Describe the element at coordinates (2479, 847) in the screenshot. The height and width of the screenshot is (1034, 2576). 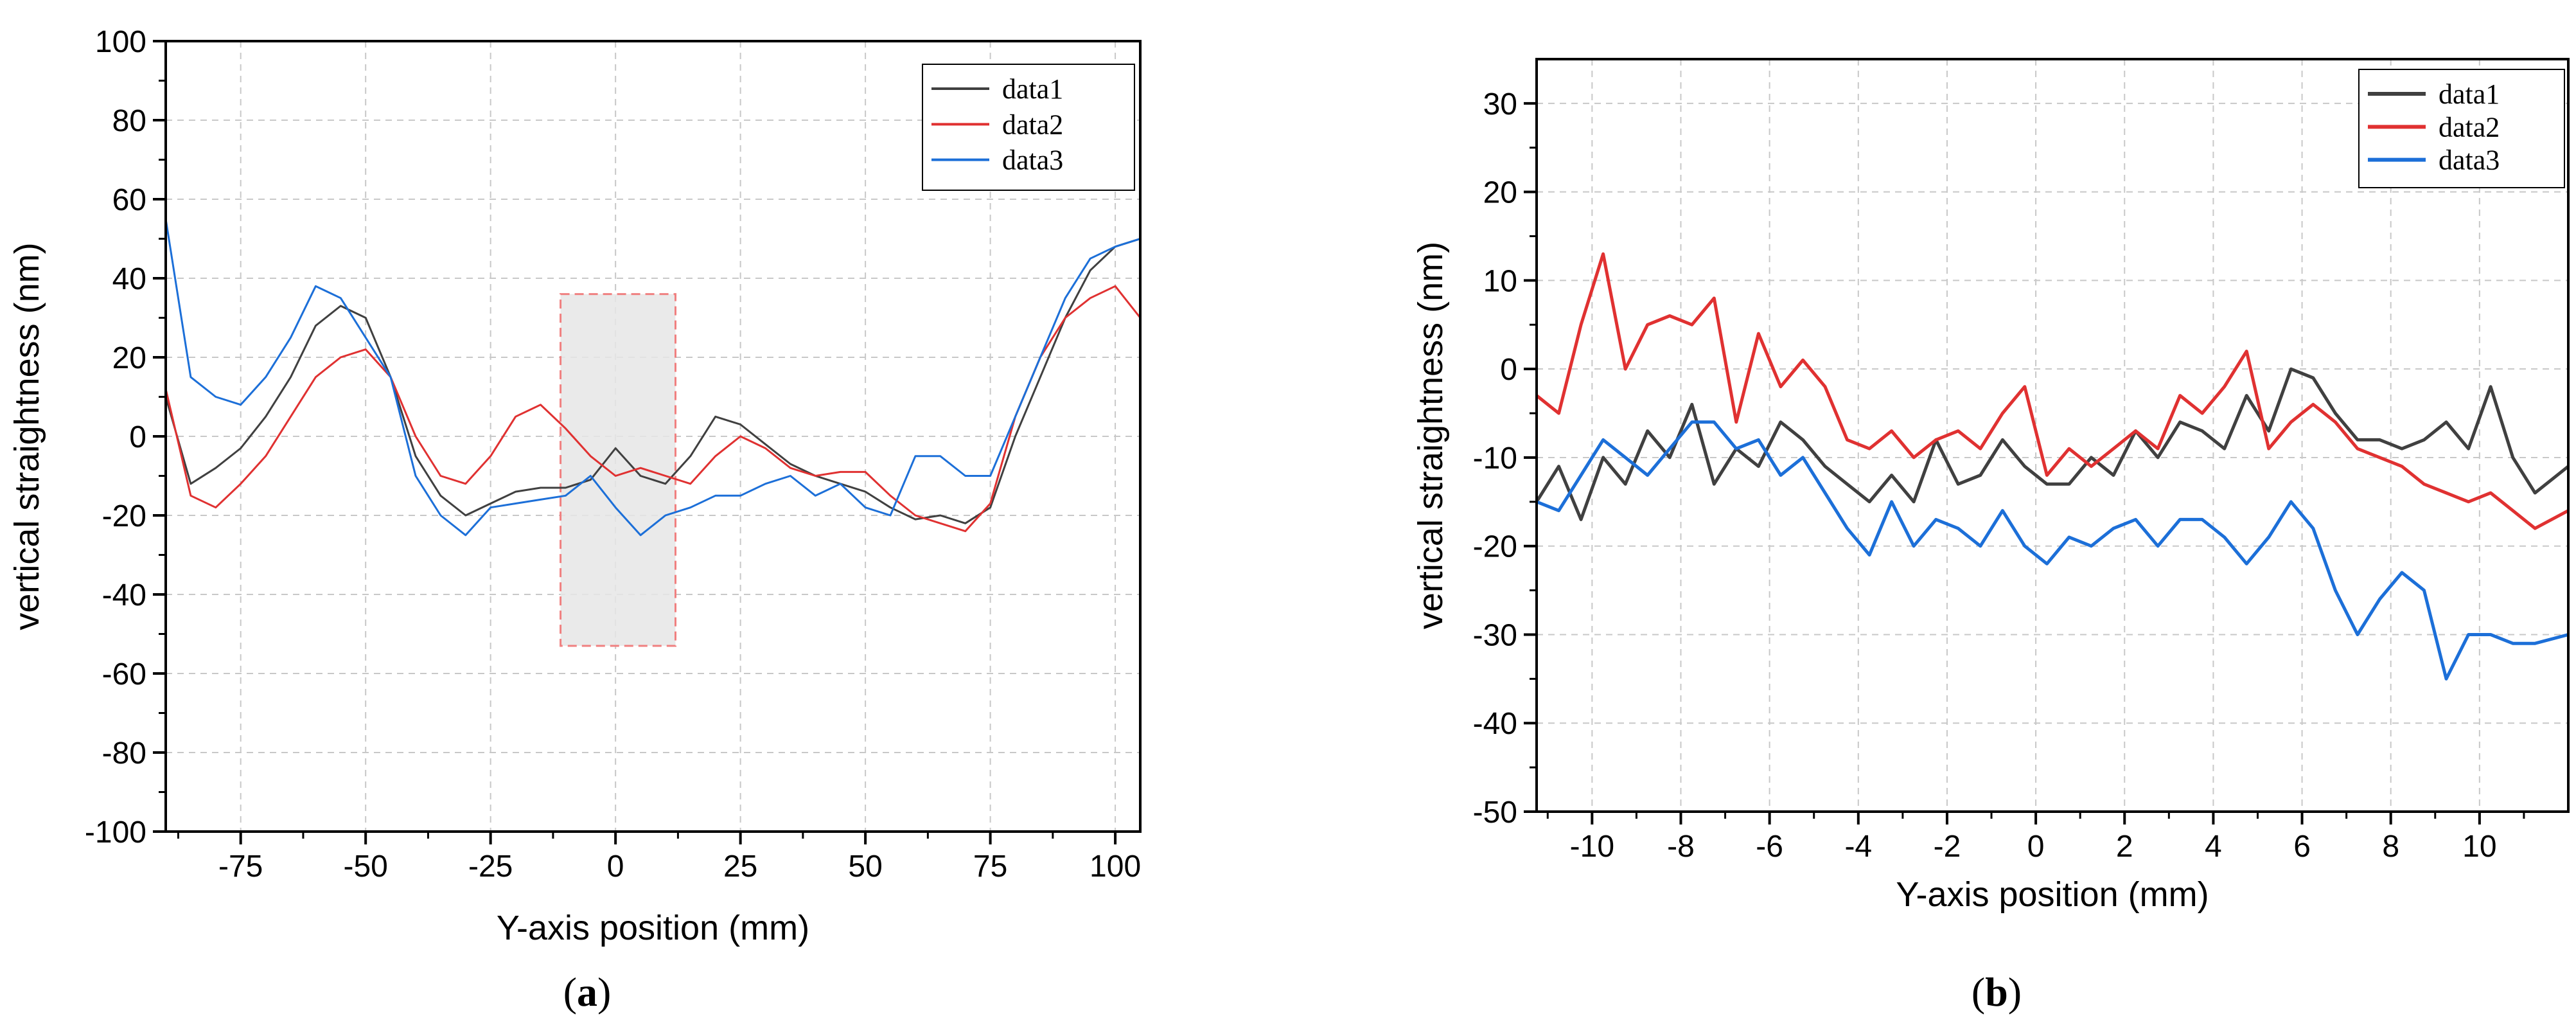
I see `x-tick-label: 10` at that location.